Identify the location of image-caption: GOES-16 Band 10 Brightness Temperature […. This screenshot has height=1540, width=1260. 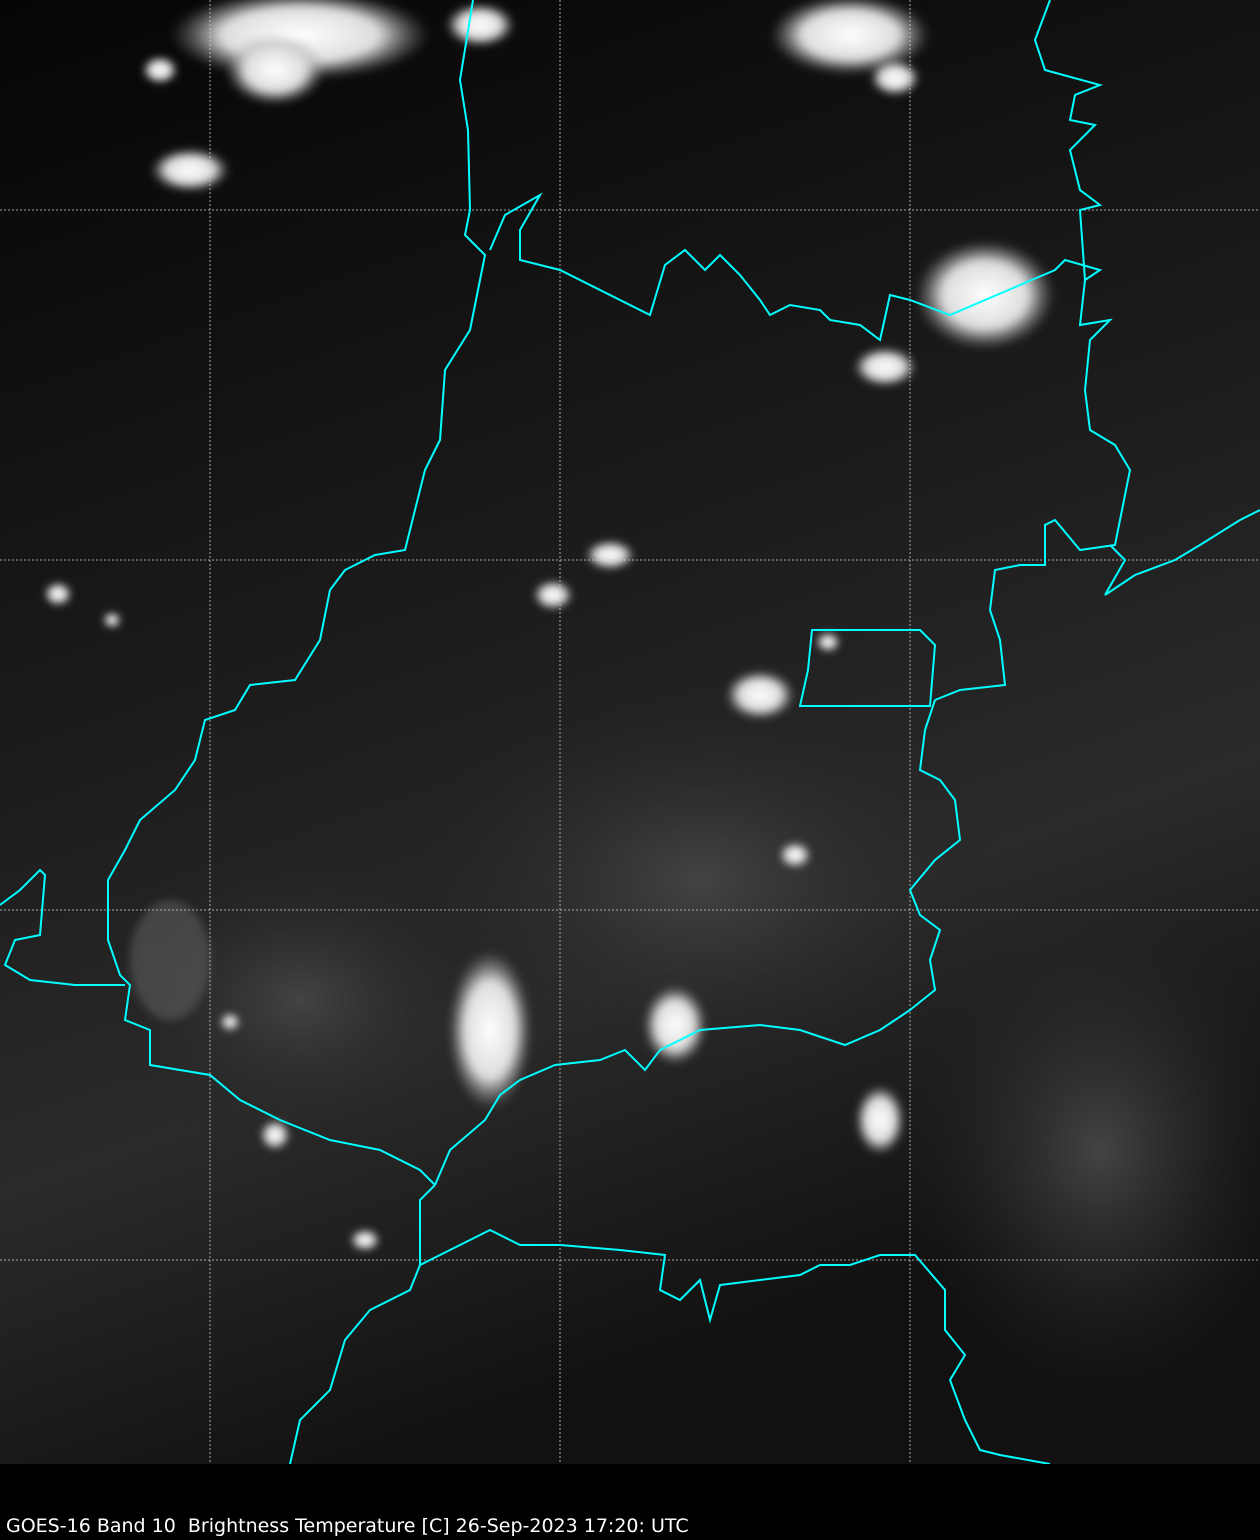
(347, 1526).